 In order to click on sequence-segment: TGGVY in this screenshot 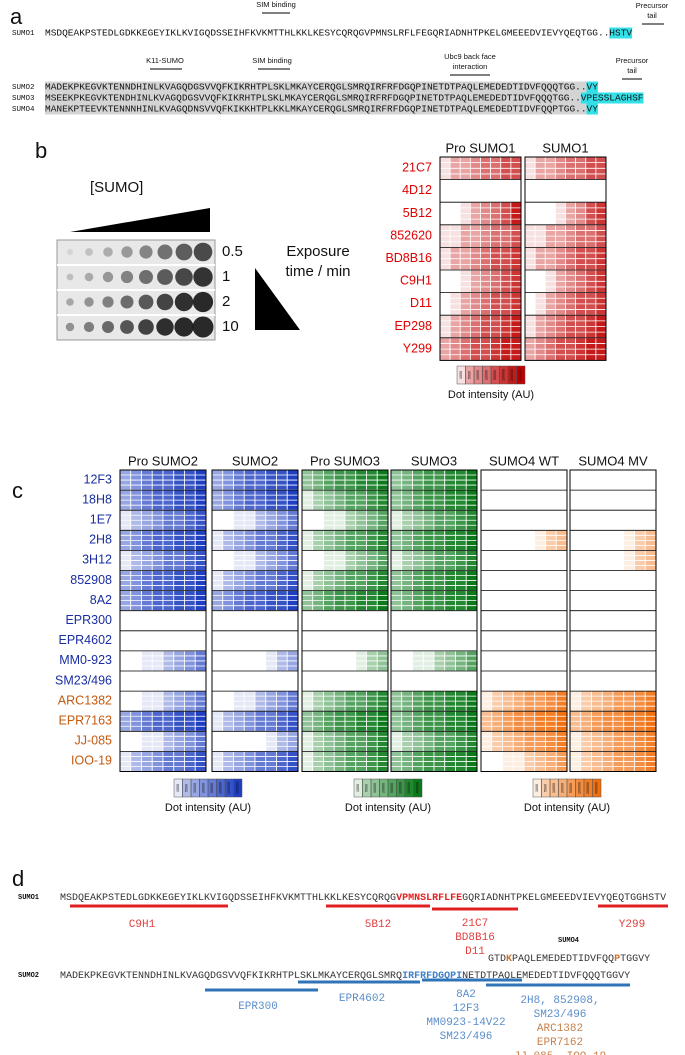, I will do `click(635, 959)`.